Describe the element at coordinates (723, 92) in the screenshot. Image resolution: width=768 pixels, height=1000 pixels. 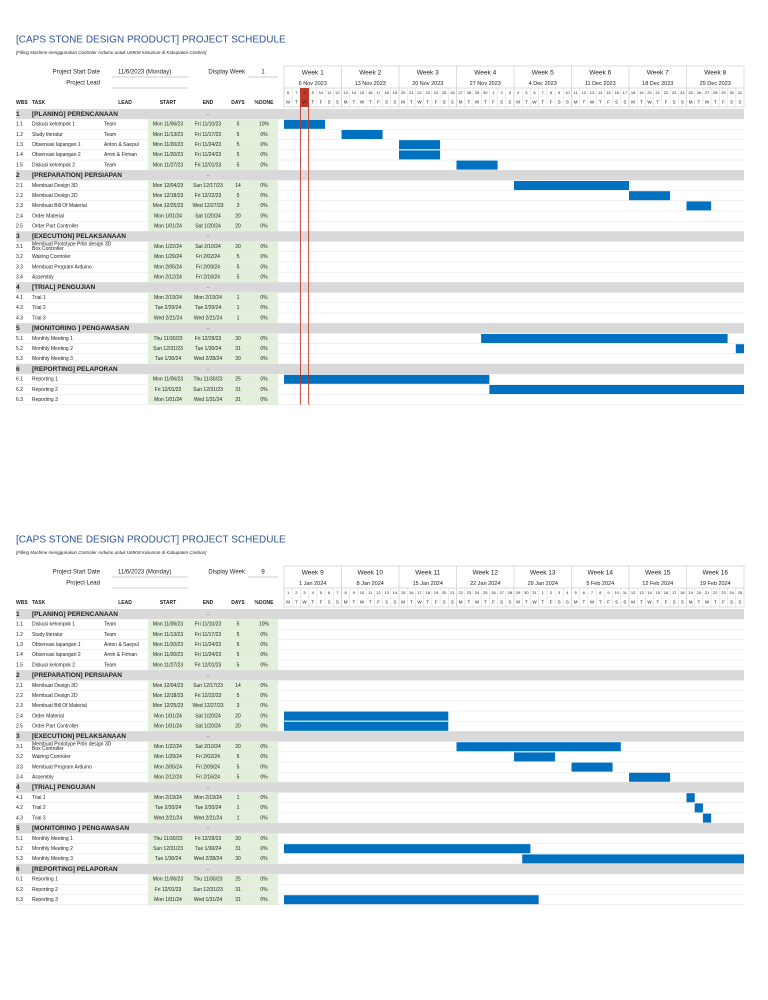
I see `day-number: 29` at that location.